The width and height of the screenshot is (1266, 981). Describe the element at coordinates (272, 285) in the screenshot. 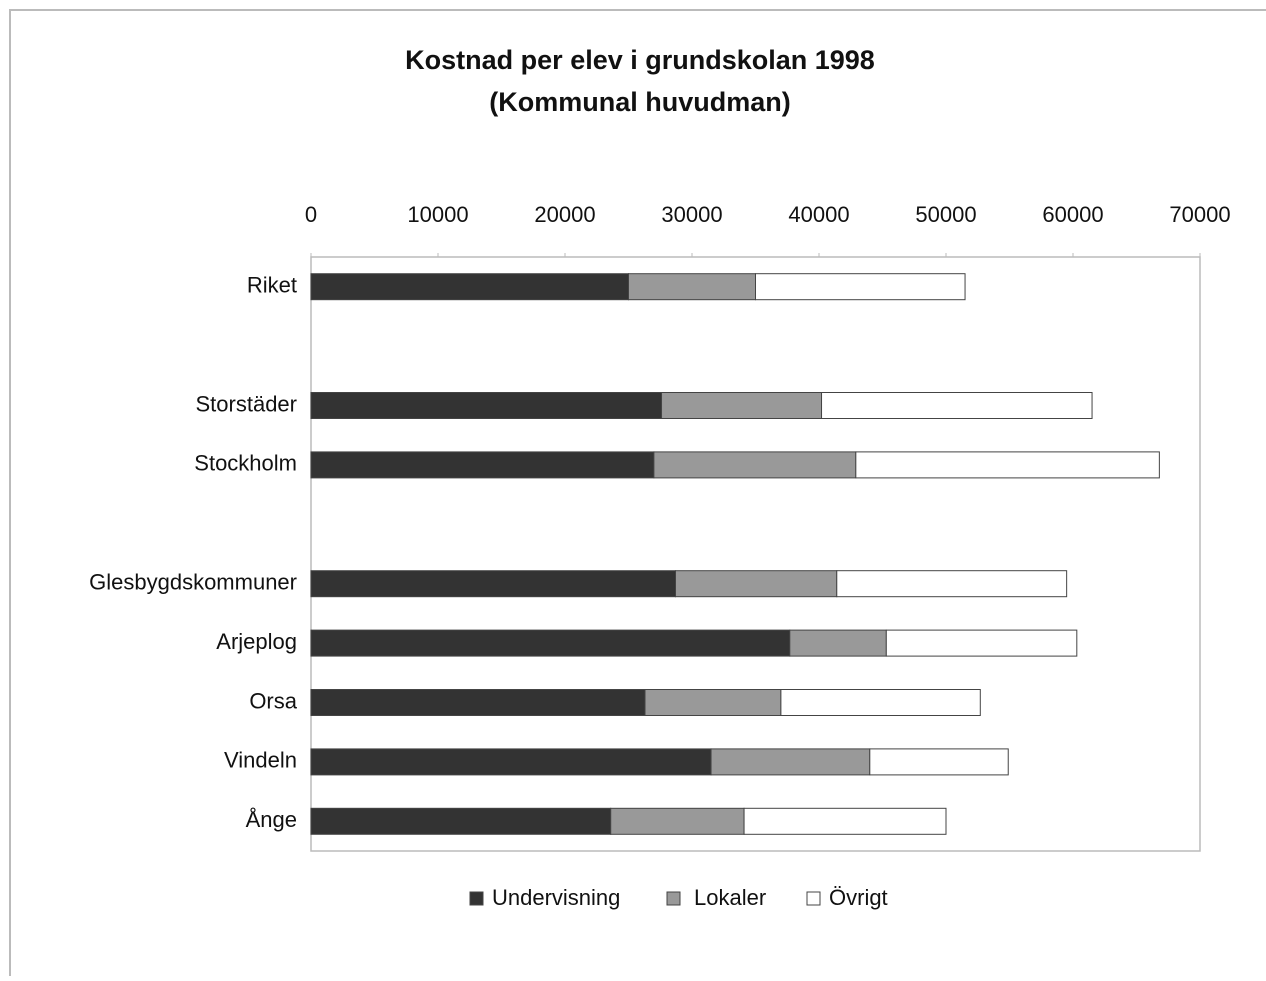

I see `y-tick-label: Riket` at that location.